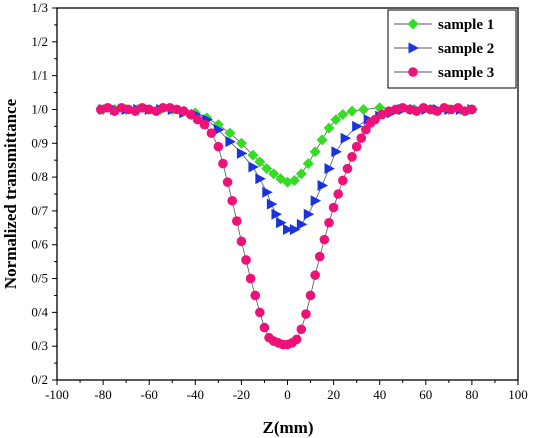 The image size is (536, 438). What do you see at coordinates (39, 41) in the screenshot?
I see `y-tick-label: 1/2` at bounding box center [39, 41].